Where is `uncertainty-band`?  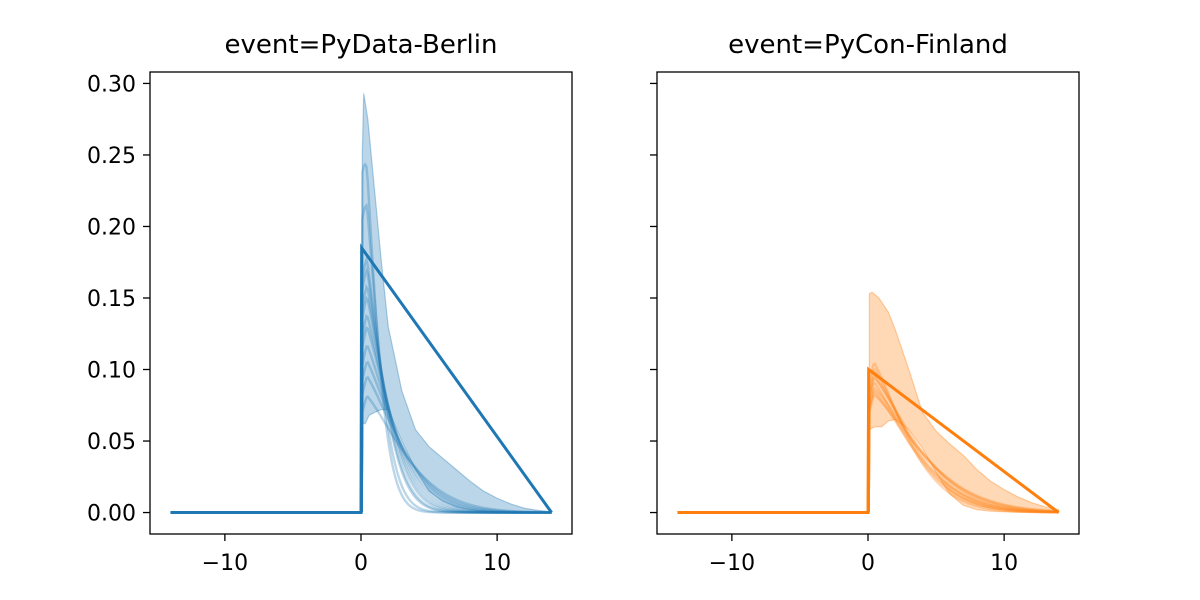 uncertainty-band is located at coordinates (964, 402).